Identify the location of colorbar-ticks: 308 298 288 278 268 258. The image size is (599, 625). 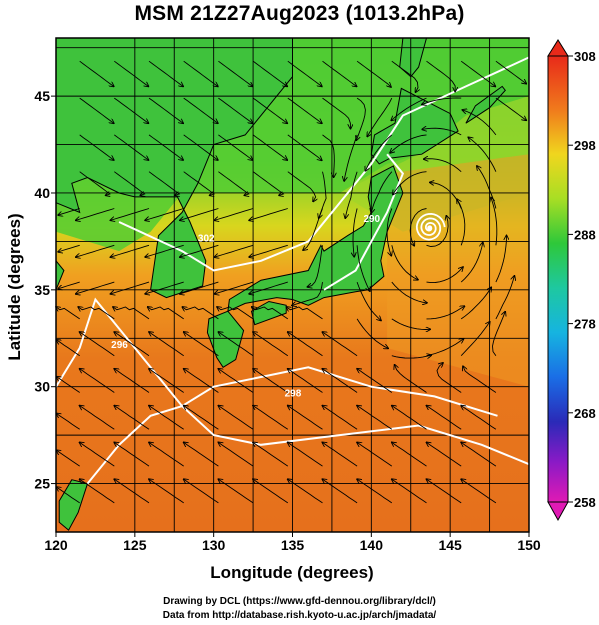
(582, 279).